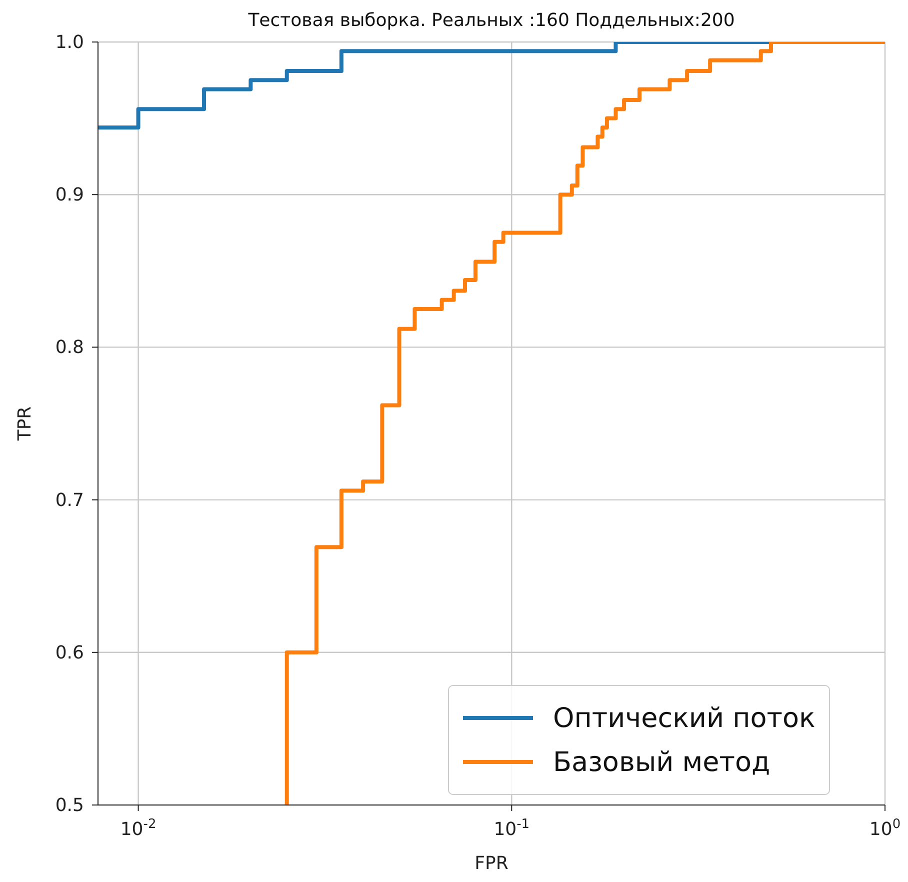 The width and height of the screenshot is (908, 882). What do you see at coordinates (661, 762) in the screenshot?
I see `legend-label: Базовый метод` at bounding box center [661, 762].